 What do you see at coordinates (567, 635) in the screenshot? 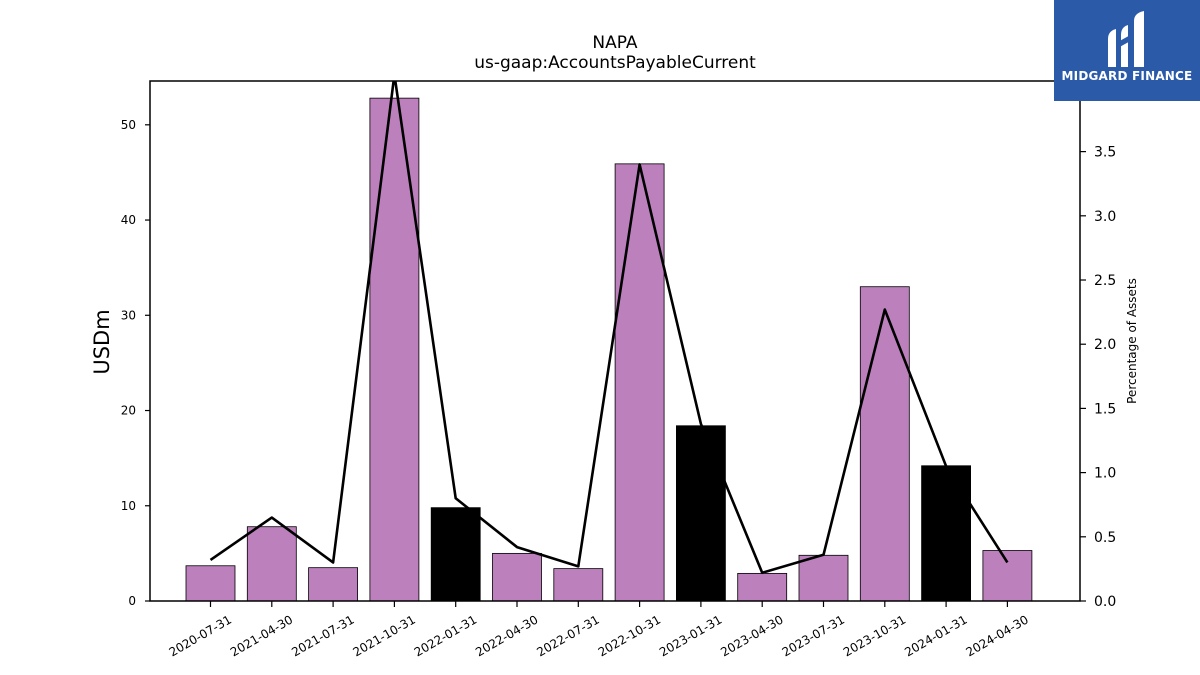
I see `x-tick-label: 2022-07-31` at bounding box center [567, 635].